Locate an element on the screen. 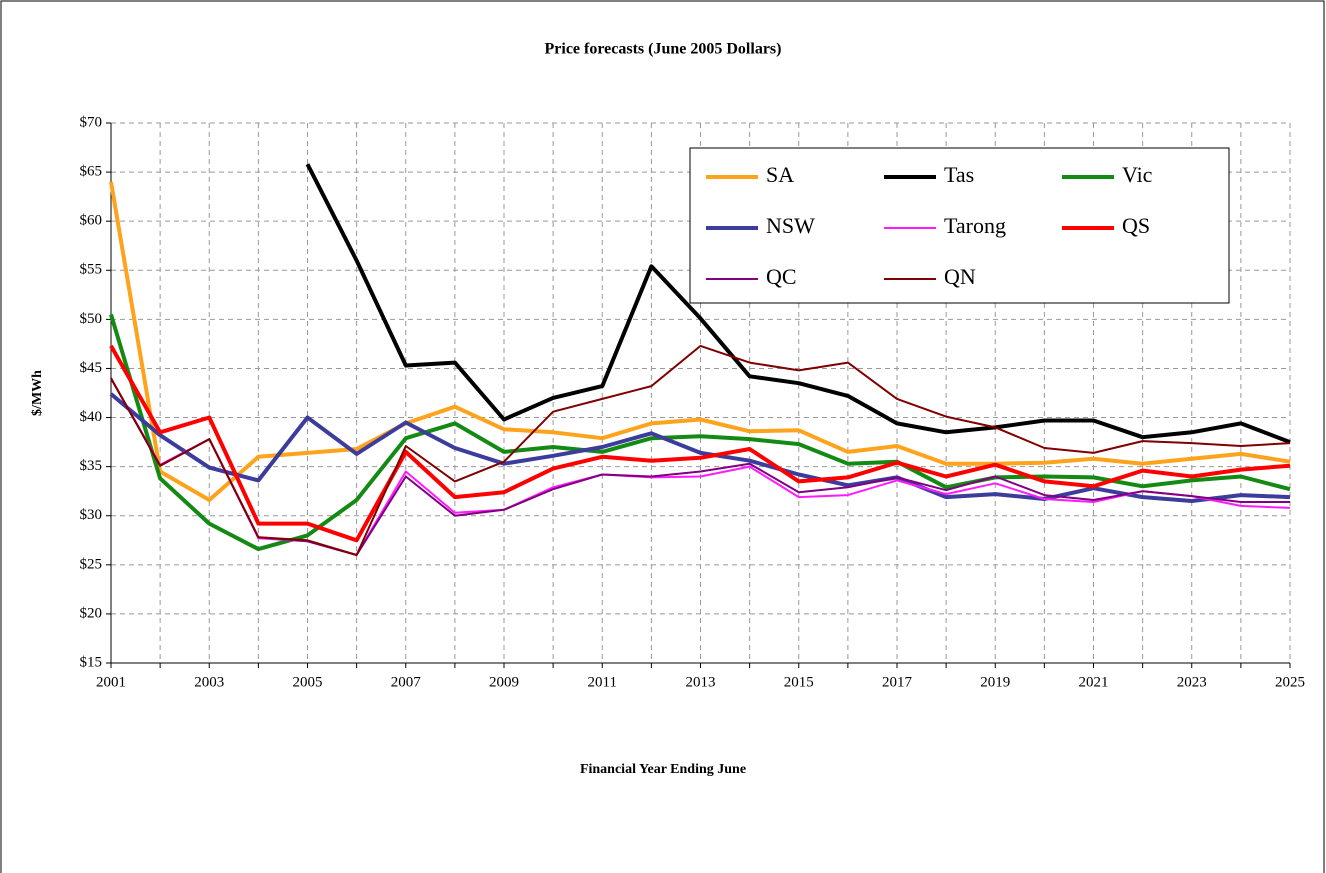 Image resolution: width=1326 pixels, height=873 pixels. y-tick-label: $15 is located at coordinates (91, 662).